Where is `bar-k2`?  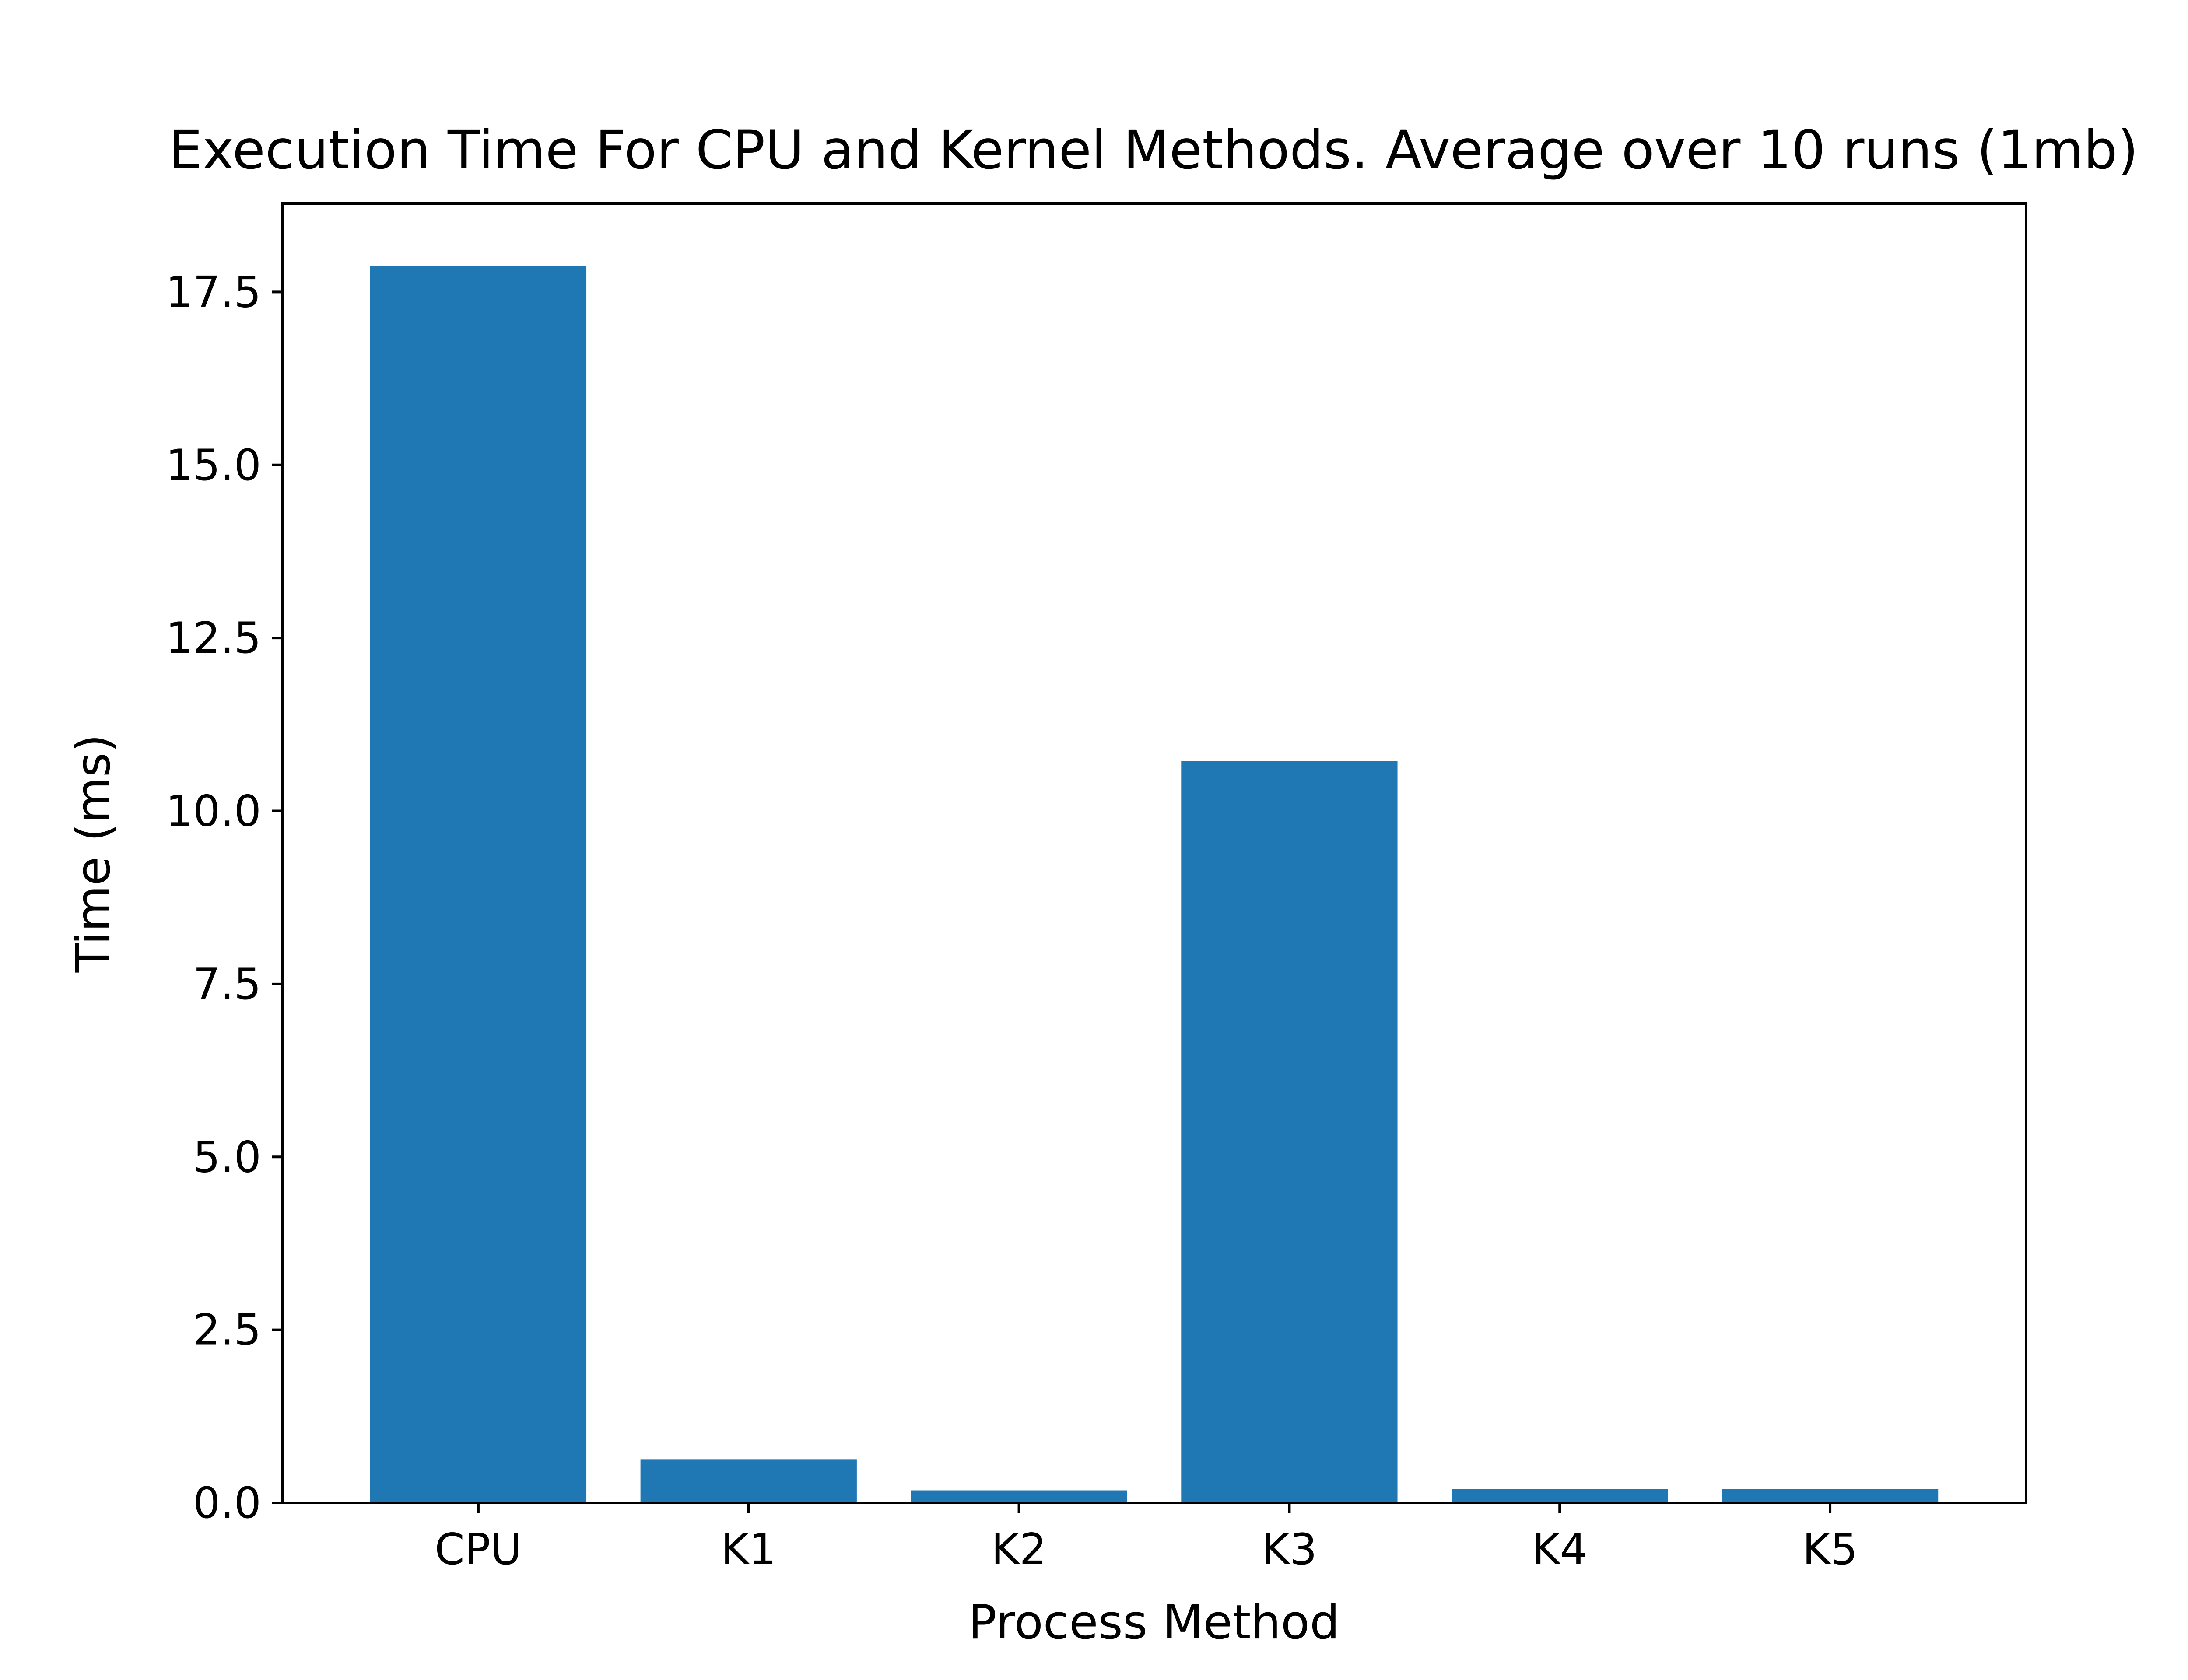 bar-k2 is located at coordinates (1019, 1496).